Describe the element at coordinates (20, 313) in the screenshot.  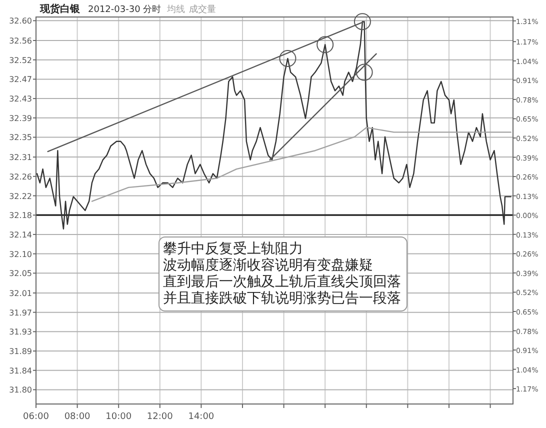
I see `y-tick-label: 31.97` at that location.